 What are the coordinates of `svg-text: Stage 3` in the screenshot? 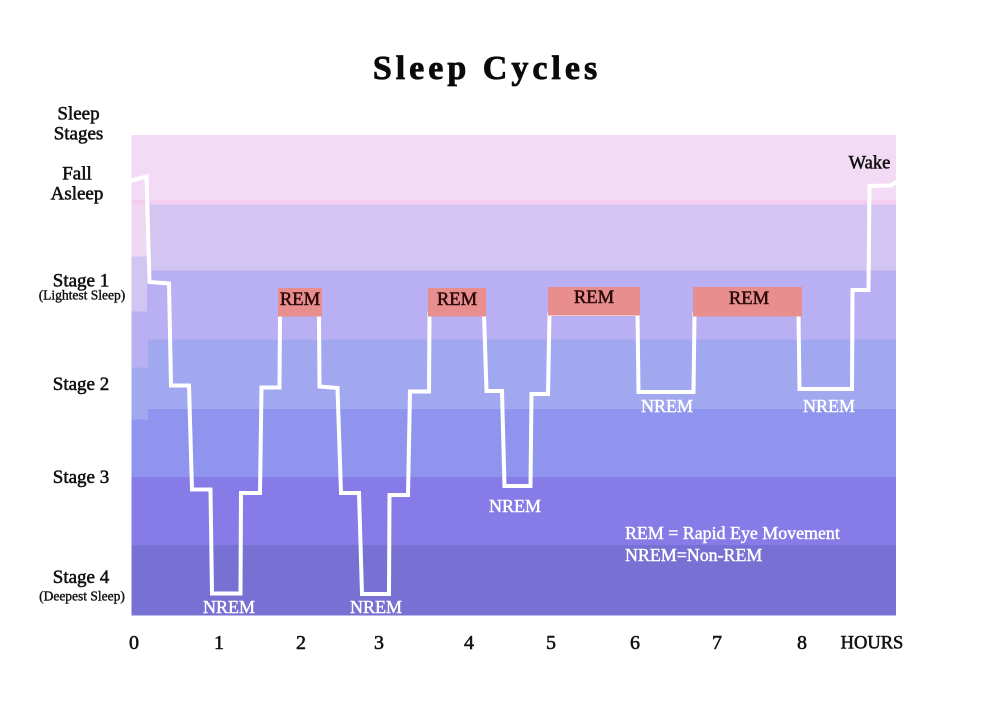 It's located at (81, 477).